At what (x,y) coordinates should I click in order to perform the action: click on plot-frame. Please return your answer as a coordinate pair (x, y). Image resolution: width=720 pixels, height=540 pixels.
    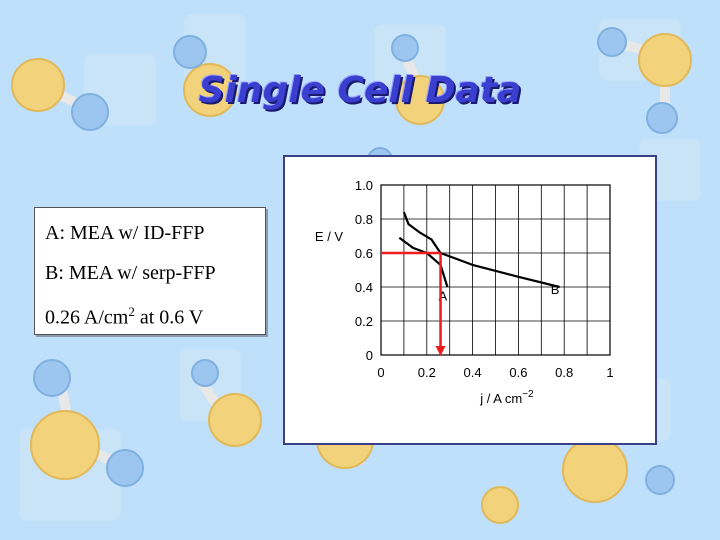
    Looking at the image, I should click on (495, 270).